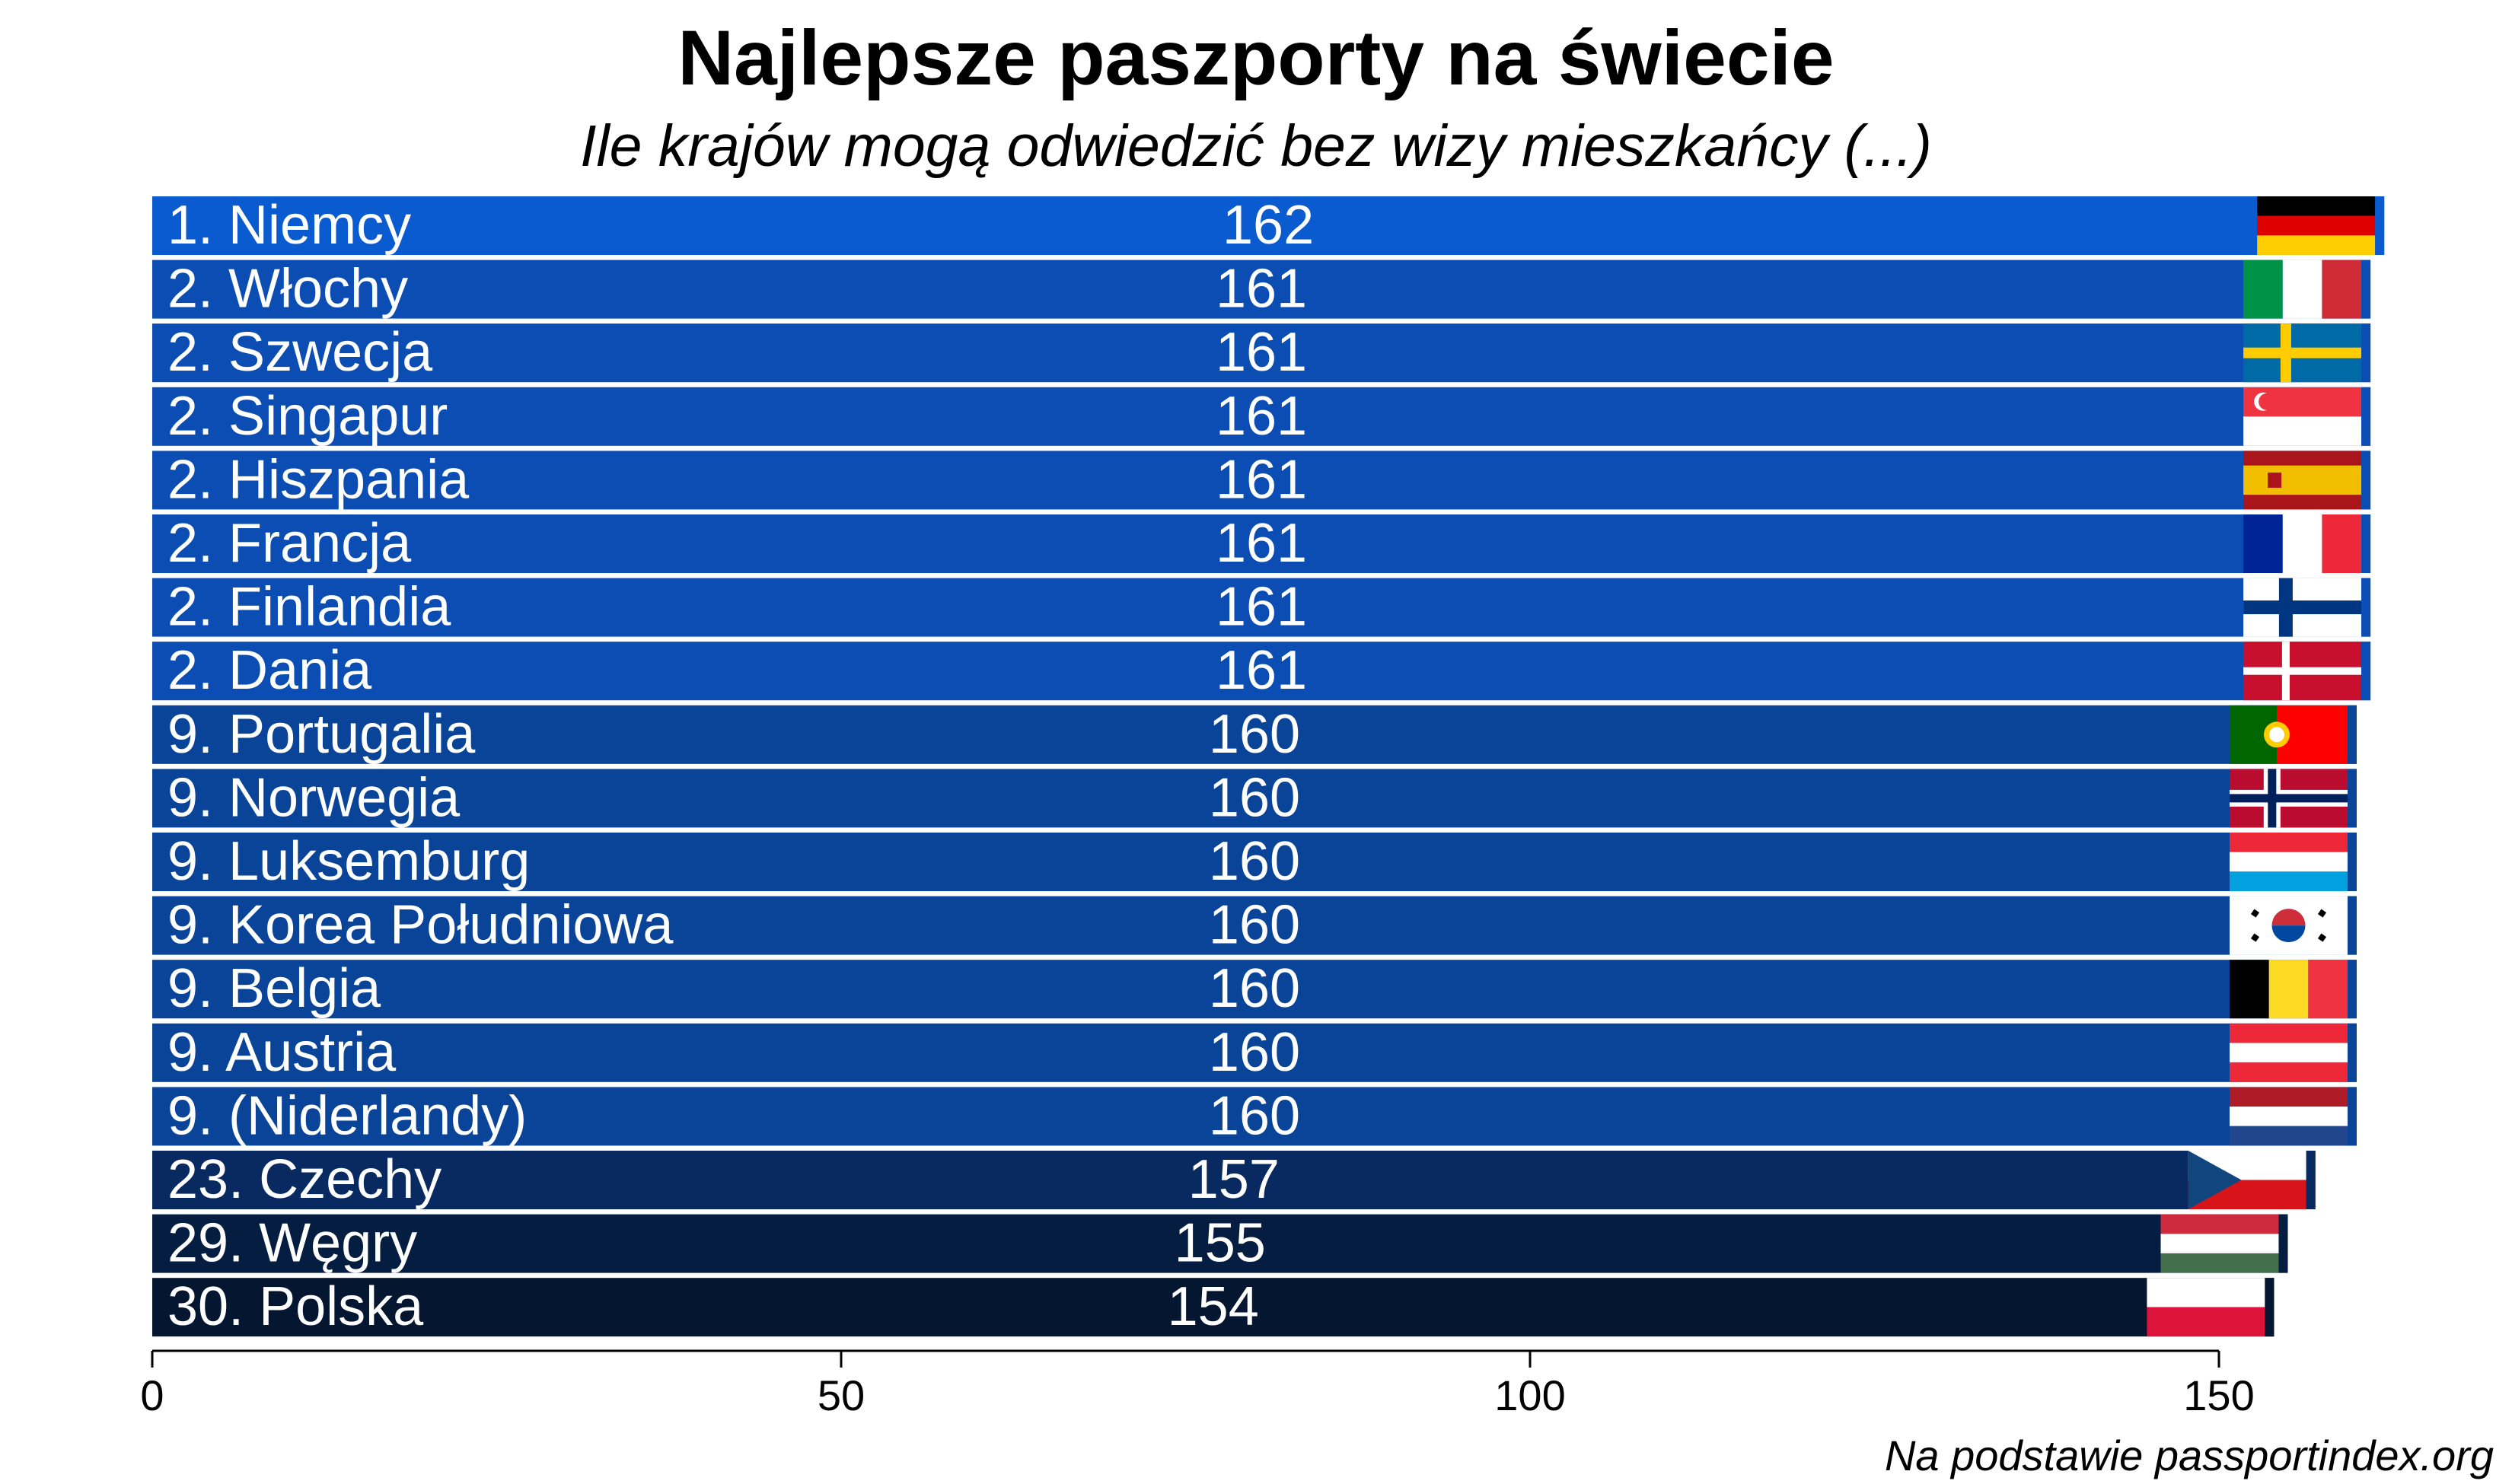 The image size is (2512, 1484). I want to click on x-tick-label: 0, so click(152, 1395).